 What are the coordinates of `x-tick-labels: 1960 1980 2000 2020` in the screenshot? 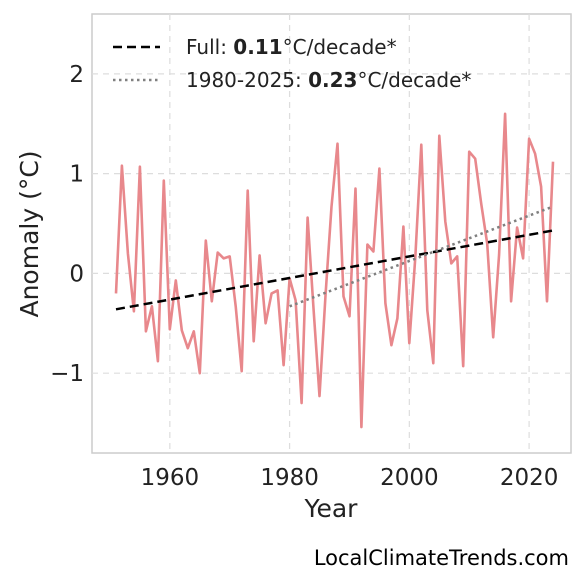 It's located at (350, 478).